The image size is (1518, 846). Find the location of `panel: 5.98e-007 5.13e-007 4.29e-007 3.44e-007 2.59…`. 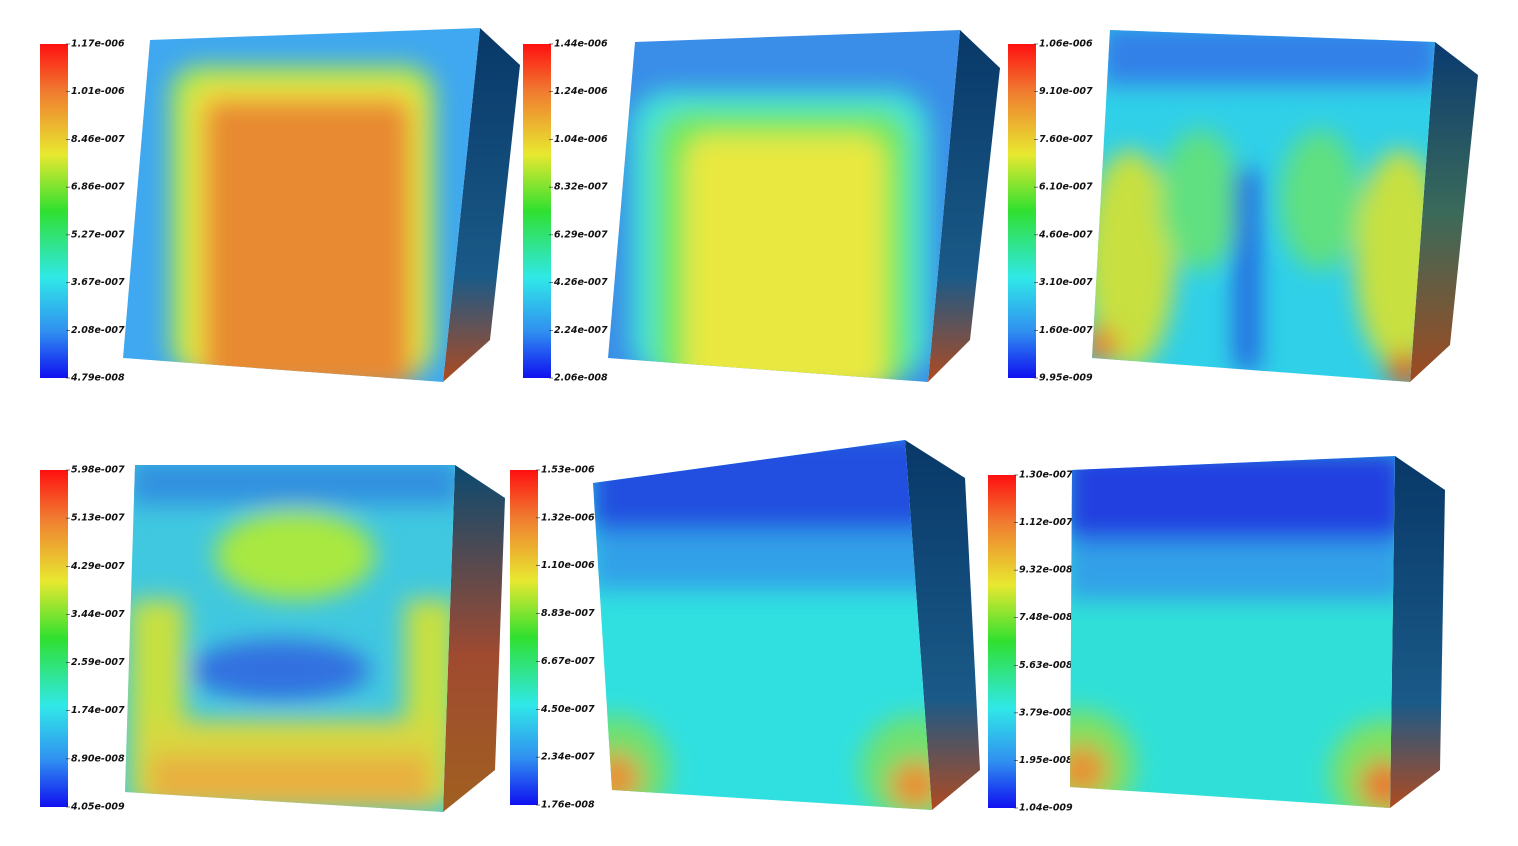

panel: 5.98e-007 5.13e-007 4.29e-007 3.44e-007 2.59… is located at coordinates (272, 639).